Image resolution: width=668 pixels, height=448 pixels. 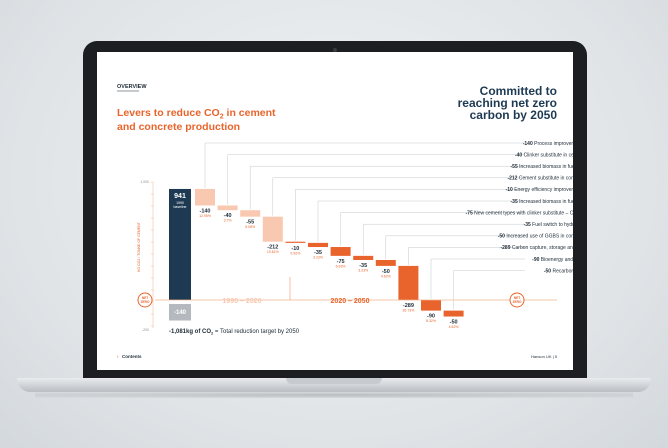 I want to click on bar-percent-label: 4.62%, so click(x=386, y=276).